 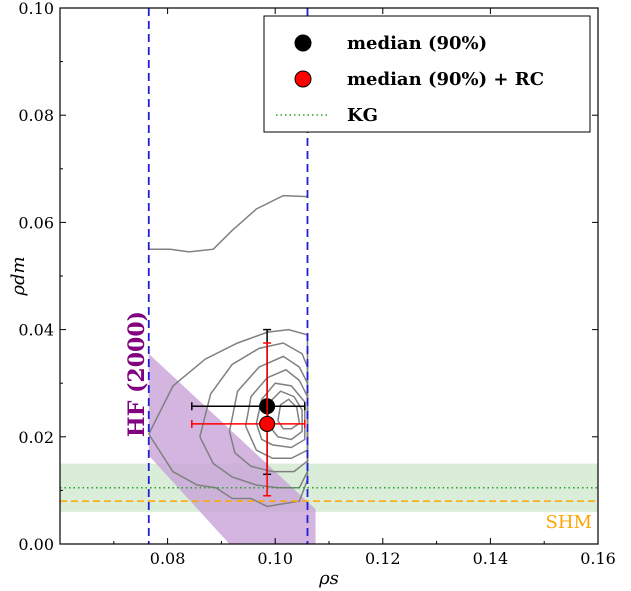 I want to click on x-tick-label-3: 0.14, so click(x=491, y=558).